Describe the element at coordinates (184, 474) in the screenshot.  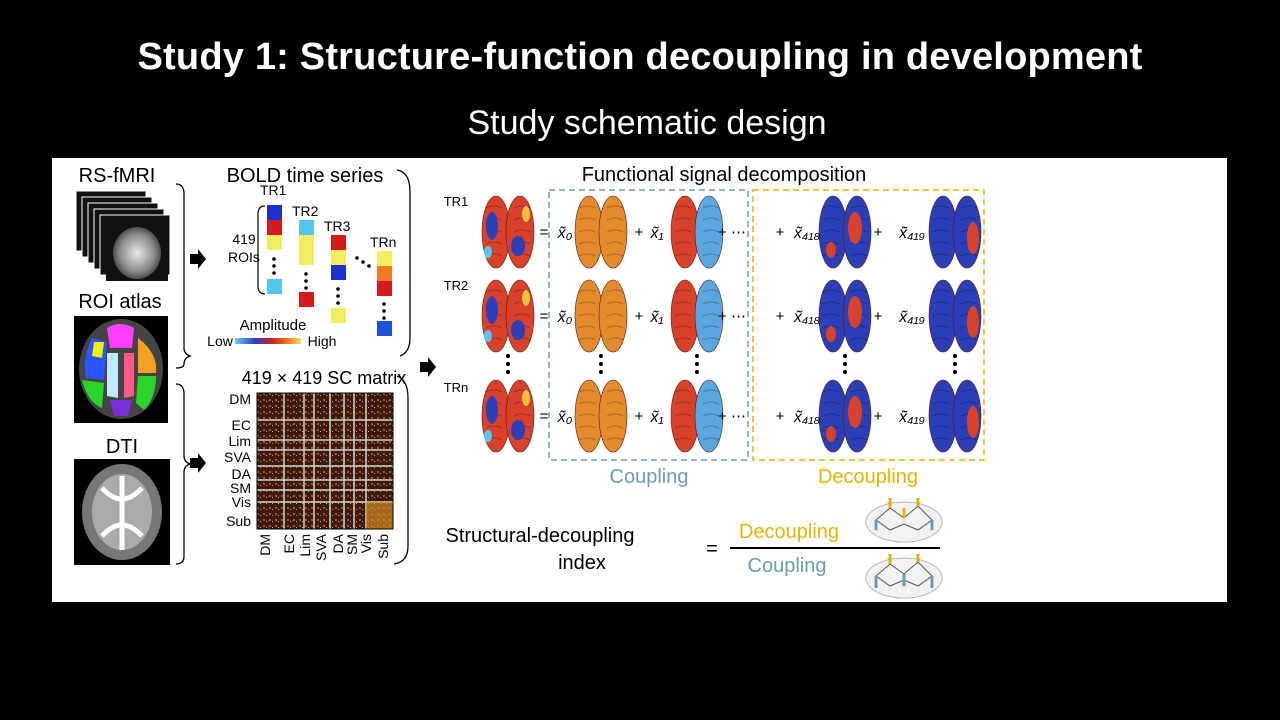
I see `dti-brace` at that location.